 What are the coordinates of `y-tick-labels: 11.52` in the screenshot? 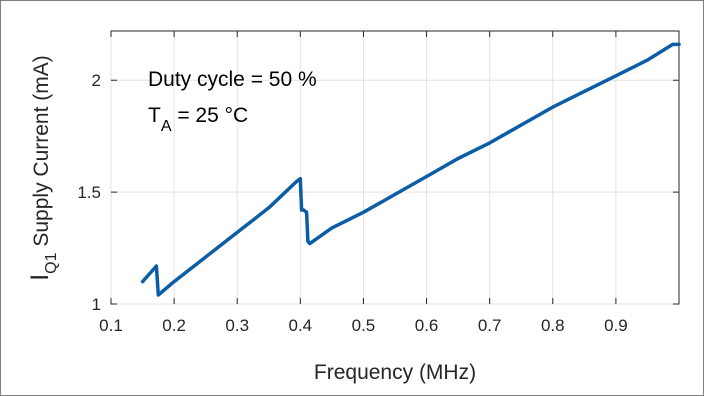 It's located at (89, 192).